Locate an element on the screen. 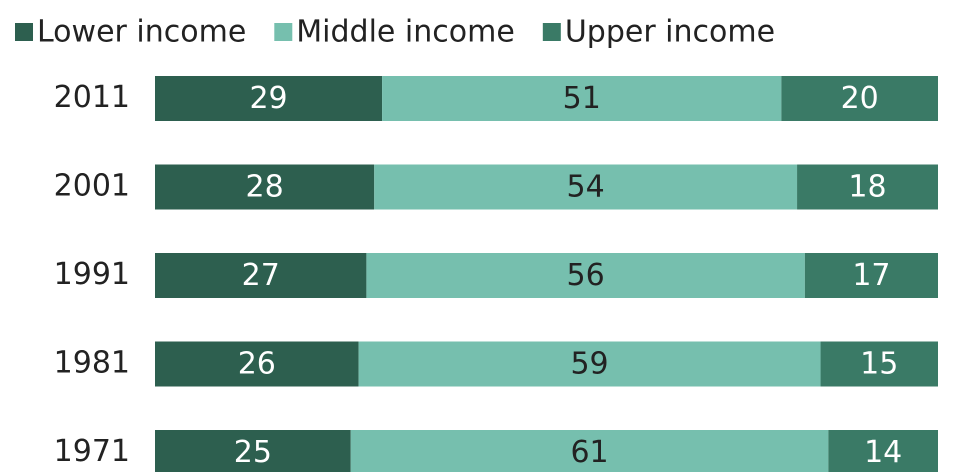 The height and width of the screenshot is (472, 965). data-label: 25 is located at coordinates (253, 452).